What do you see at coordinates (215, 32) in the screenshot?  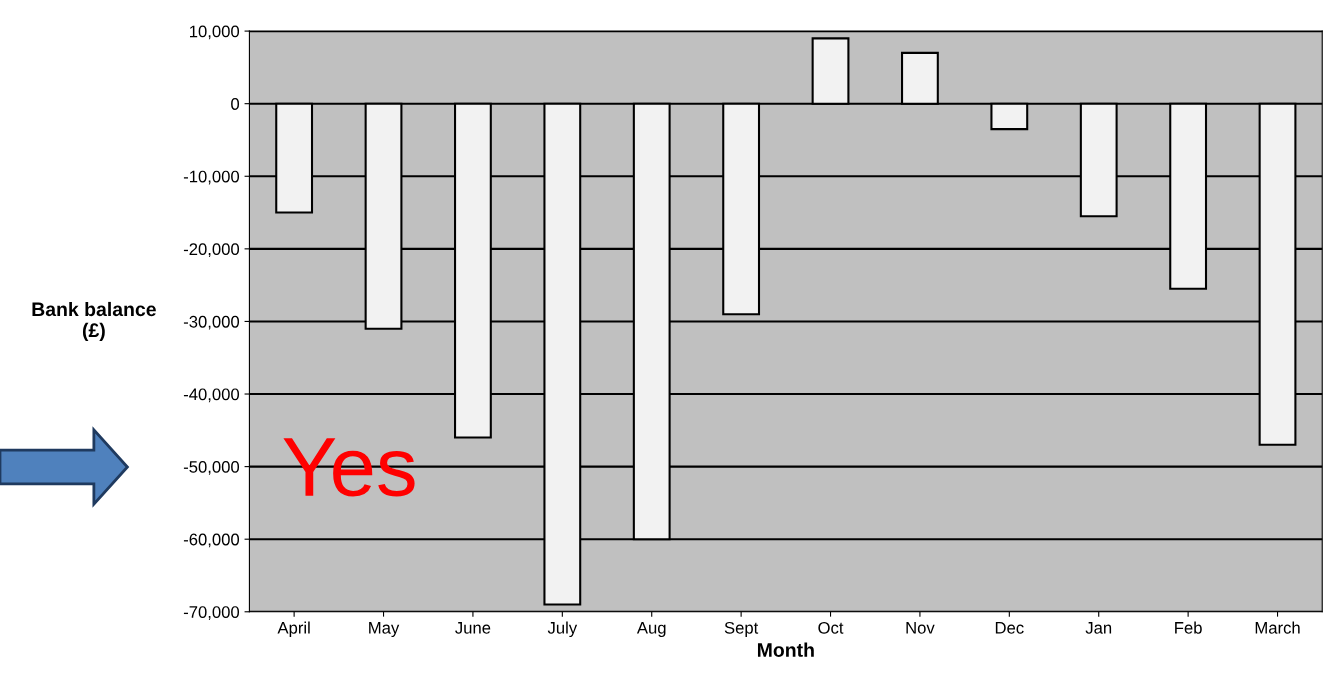 I see `y-tick-label: 10,000` at bounding box center [215, 32].